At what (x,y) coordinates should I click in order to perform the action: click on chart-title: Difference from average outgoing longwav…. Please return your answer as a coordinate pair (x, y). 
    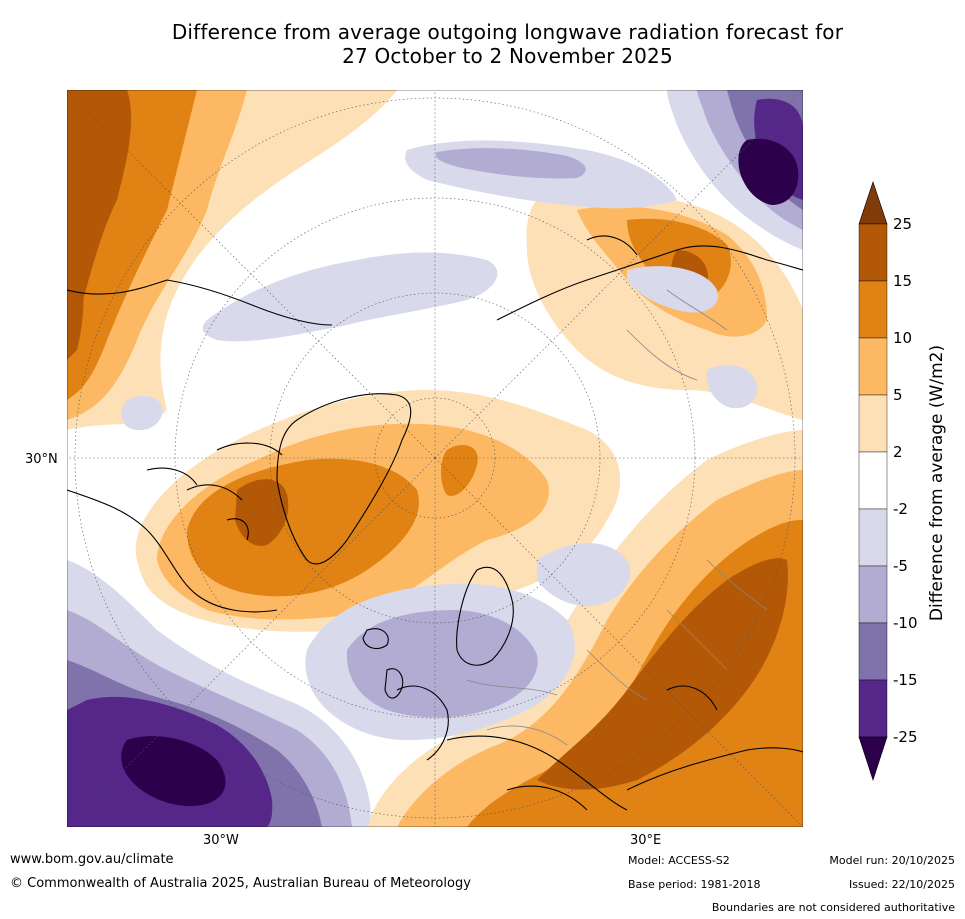
    Looking at the image, I should click on (482, 44).